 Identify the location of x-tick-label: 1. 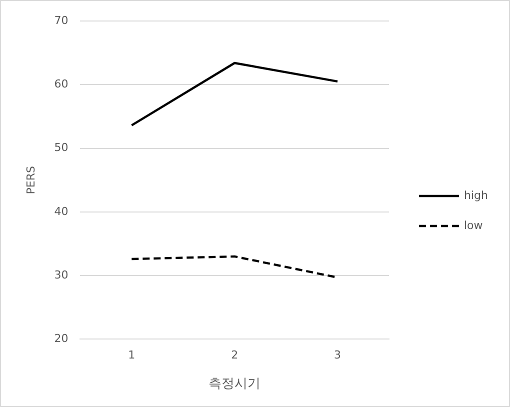
(132, 355).